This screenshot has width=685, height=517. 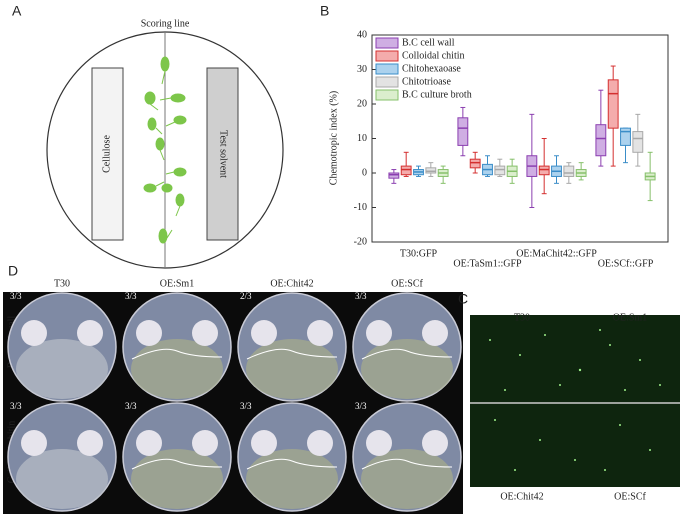 What do you see at coordinates (360, 207) in the screenshot?
I see `y-tick-label: -10` at bounding box center [360, 207].